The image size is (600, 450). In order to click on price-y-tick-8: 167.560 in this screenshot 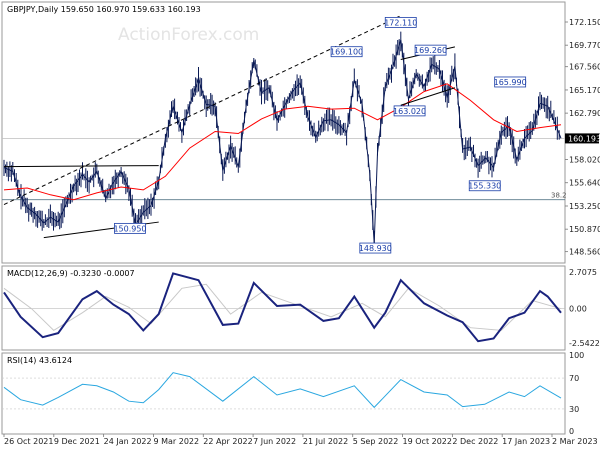, I will do `click(584, 67)`.